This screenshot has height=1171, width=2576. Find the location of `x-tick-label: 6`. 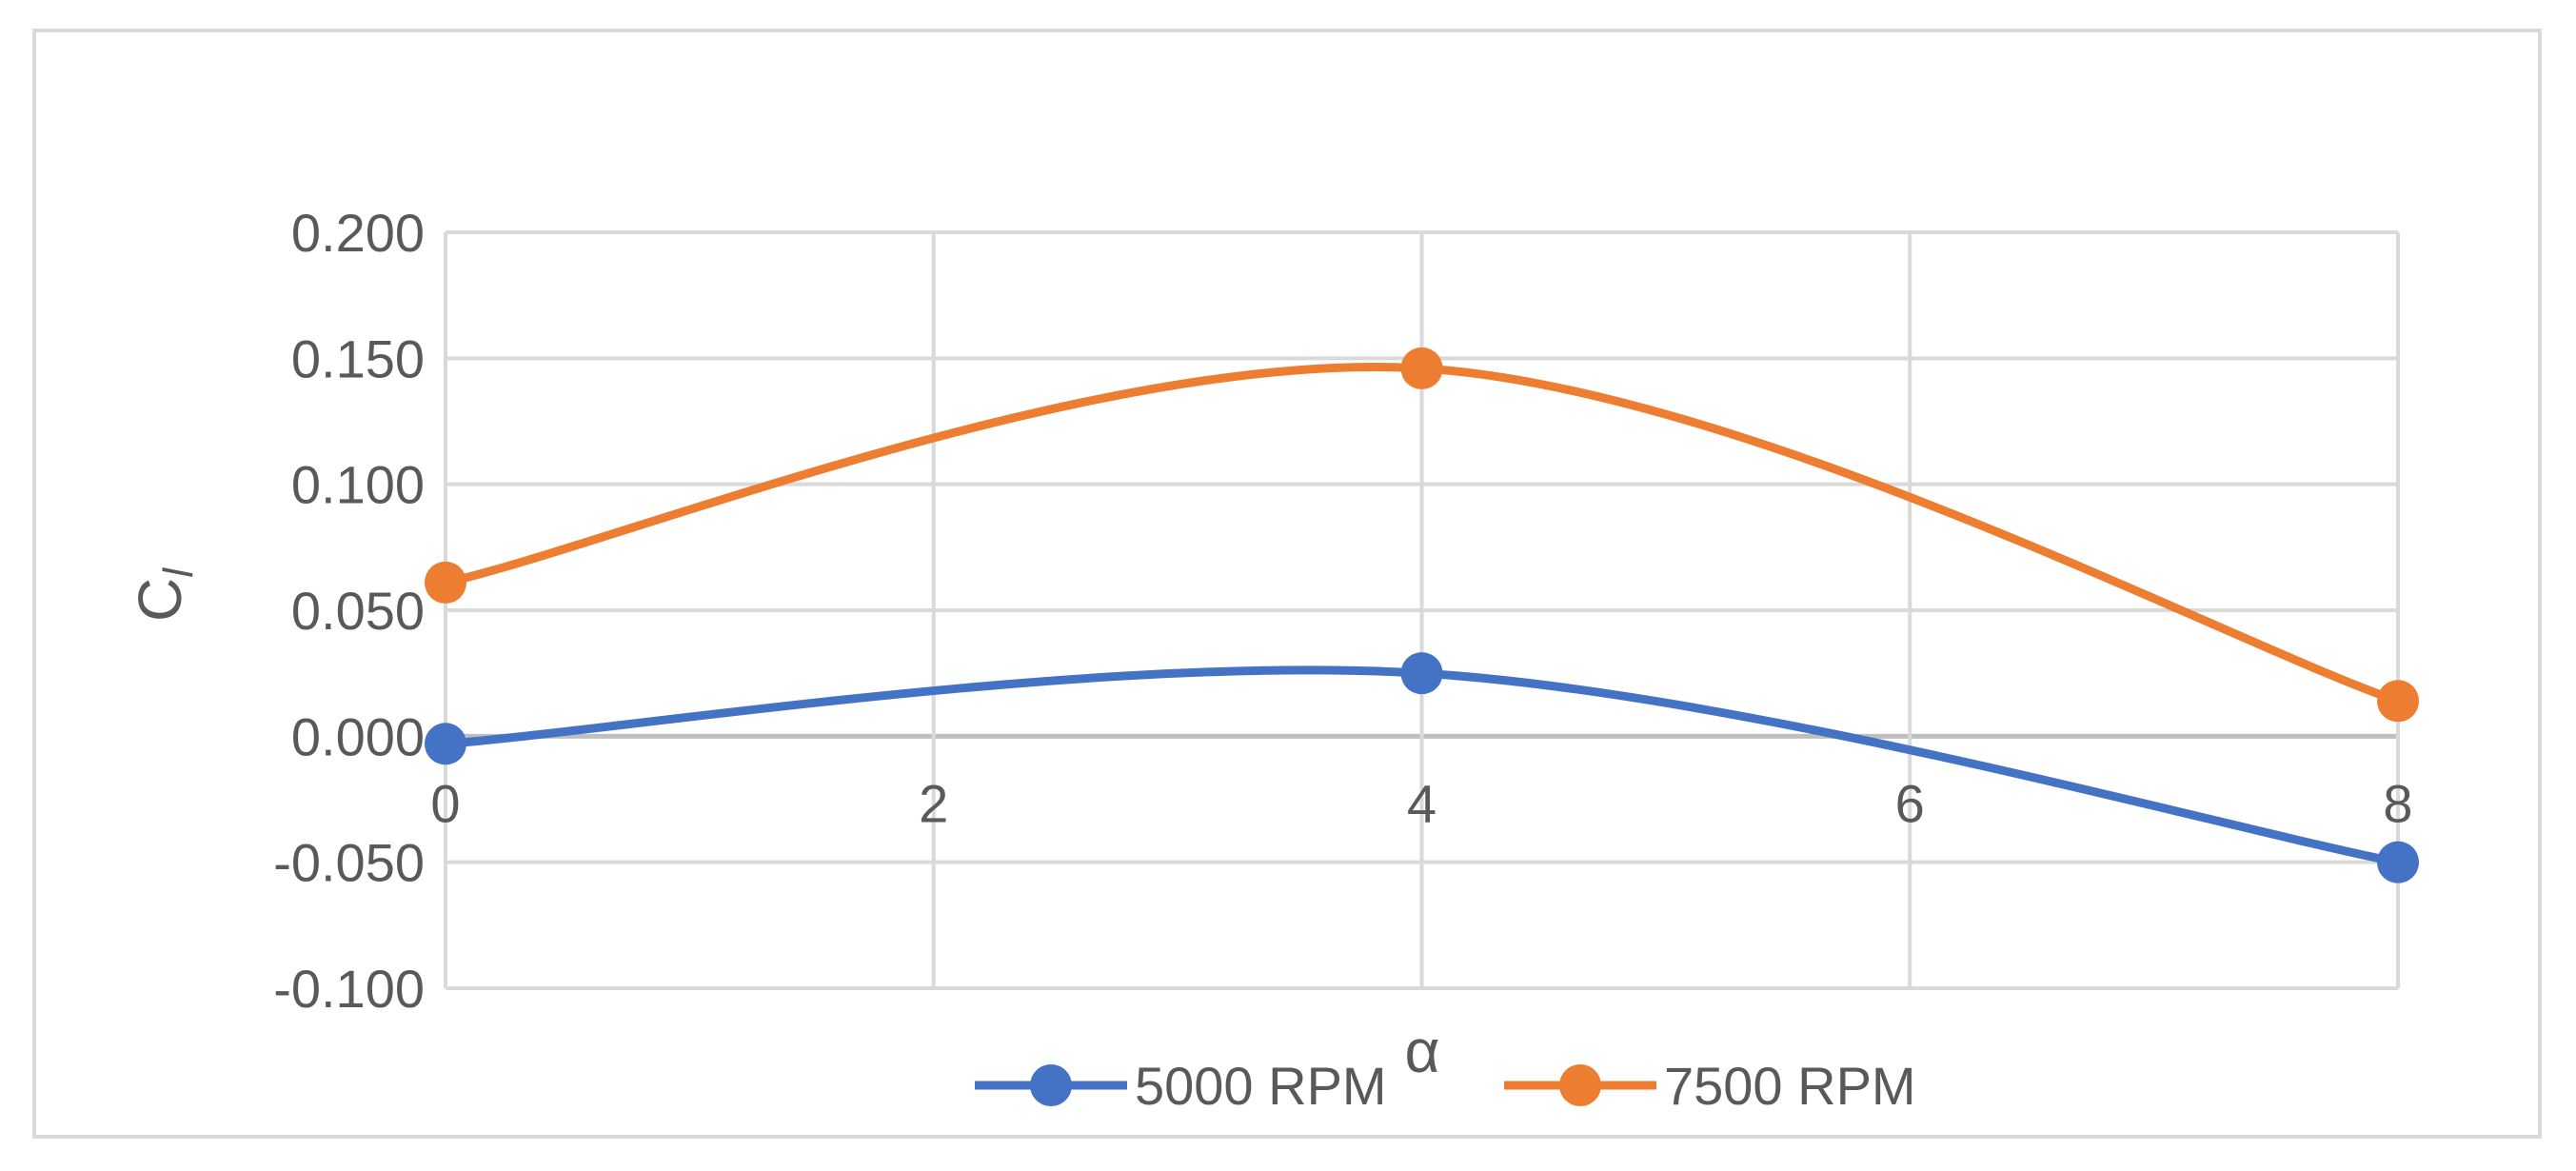

x-tick-label: 6 is located at coordinates (1910, 803).